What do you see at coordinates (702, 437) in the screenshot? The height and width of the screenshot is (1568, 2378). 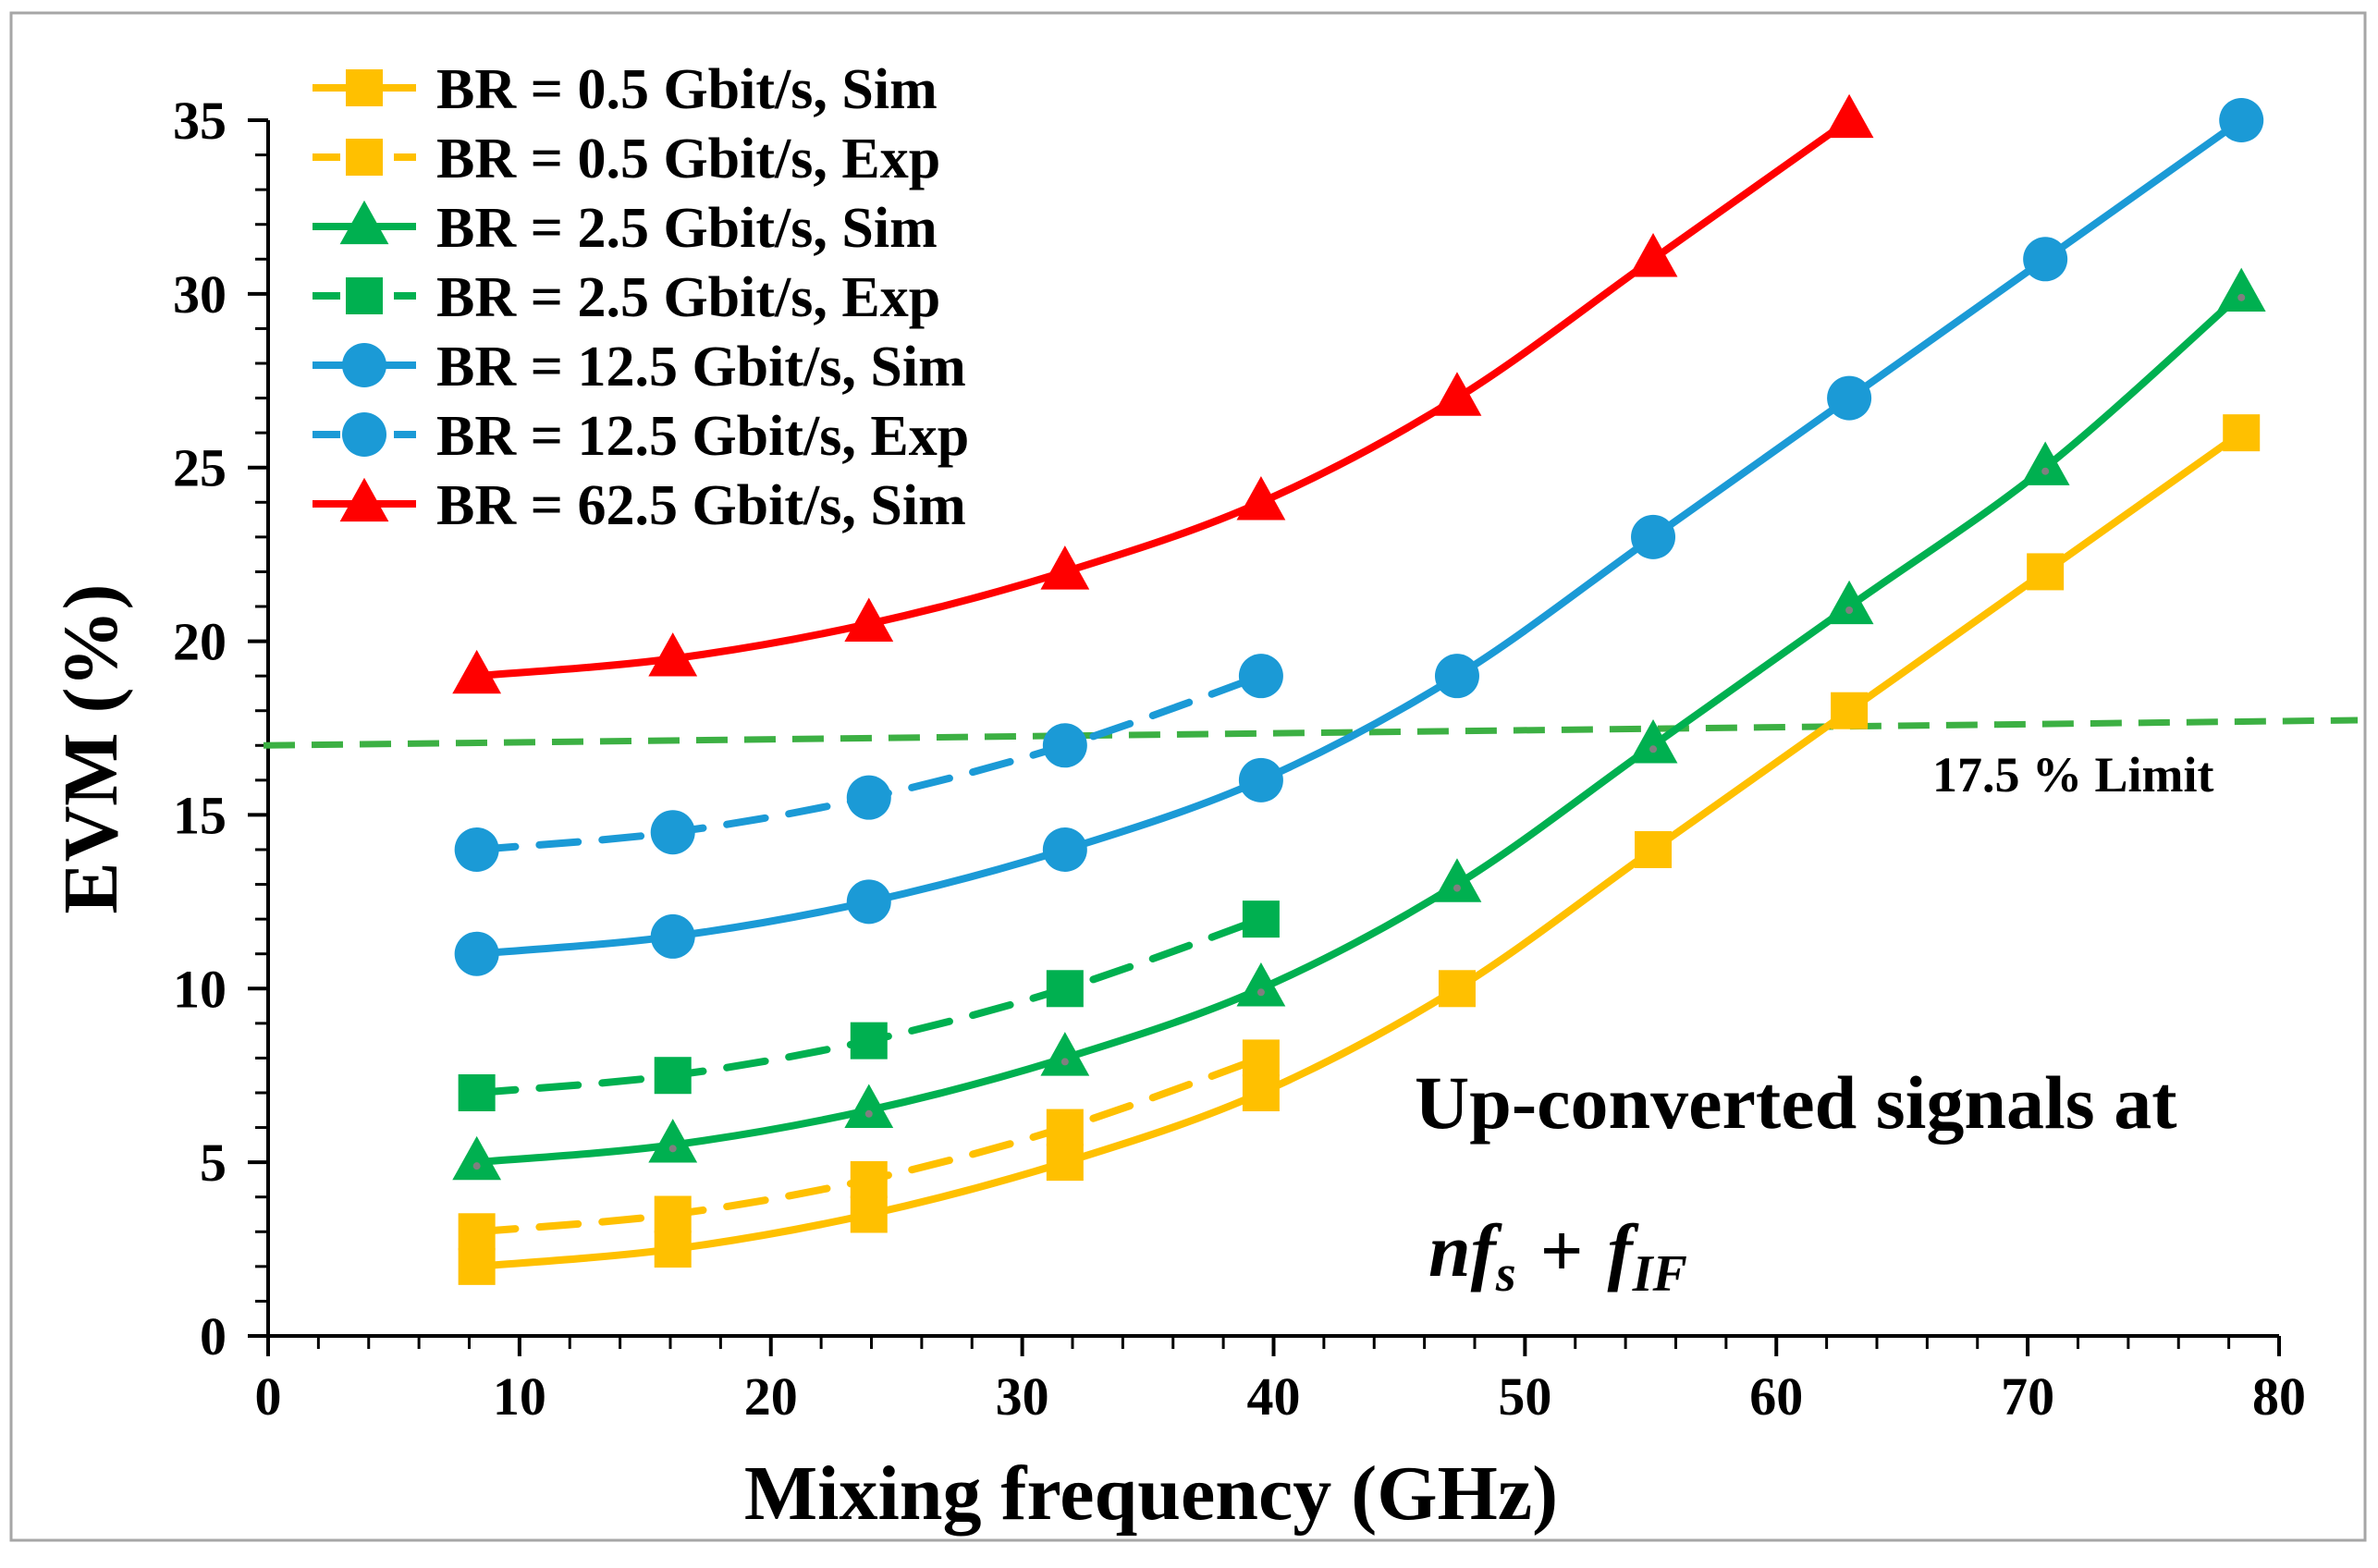 I see `legend-label: BR = 12.5 Gbit/s, Exp` at bounding box center [702, 437].